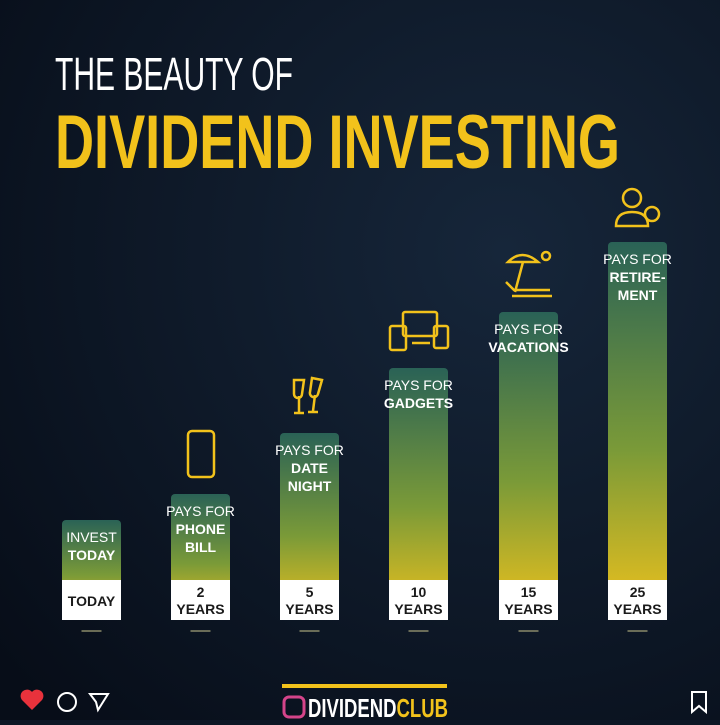  I want to click on title-line2: DIVIDEND INVESTING, so click(337, 142).